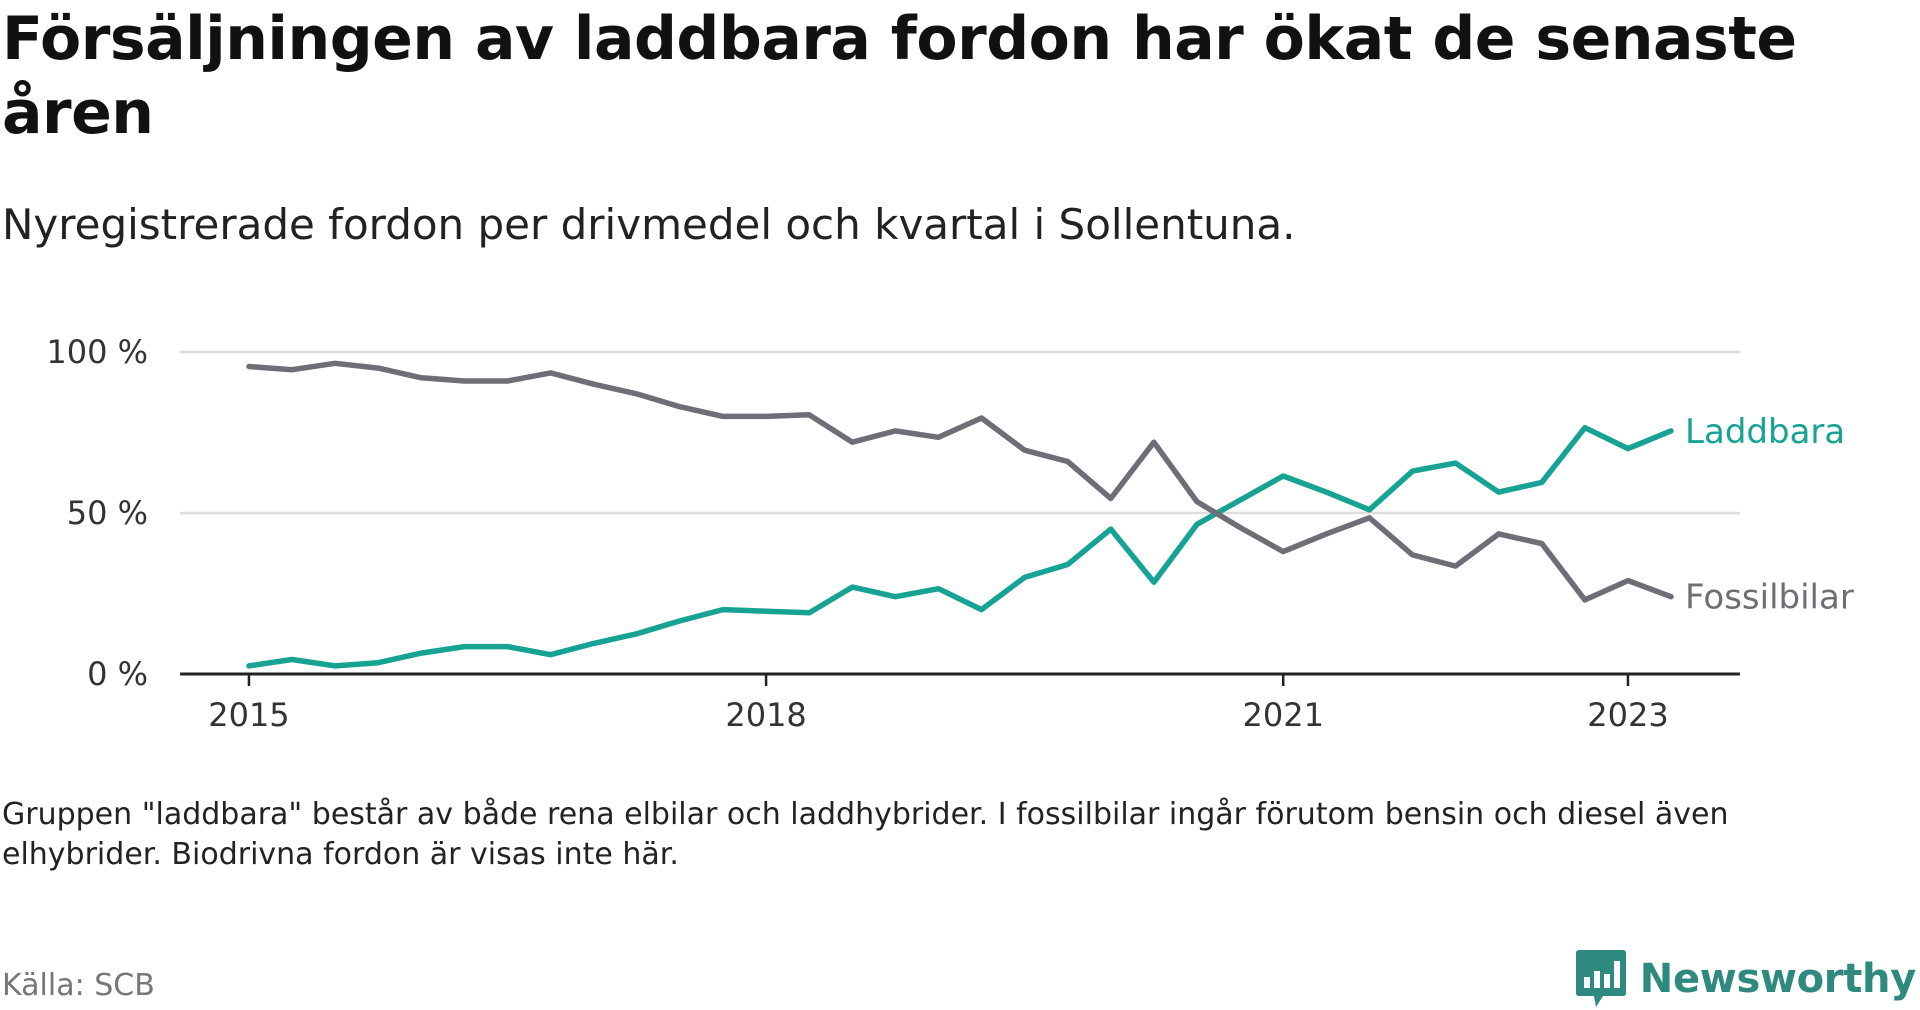 This screenshot has height=1010, width=1920. What do you see at coordinates (97, 352) in the screenshot?
I see `y-tick-label: 100 %` at bounding box center [97, 352].